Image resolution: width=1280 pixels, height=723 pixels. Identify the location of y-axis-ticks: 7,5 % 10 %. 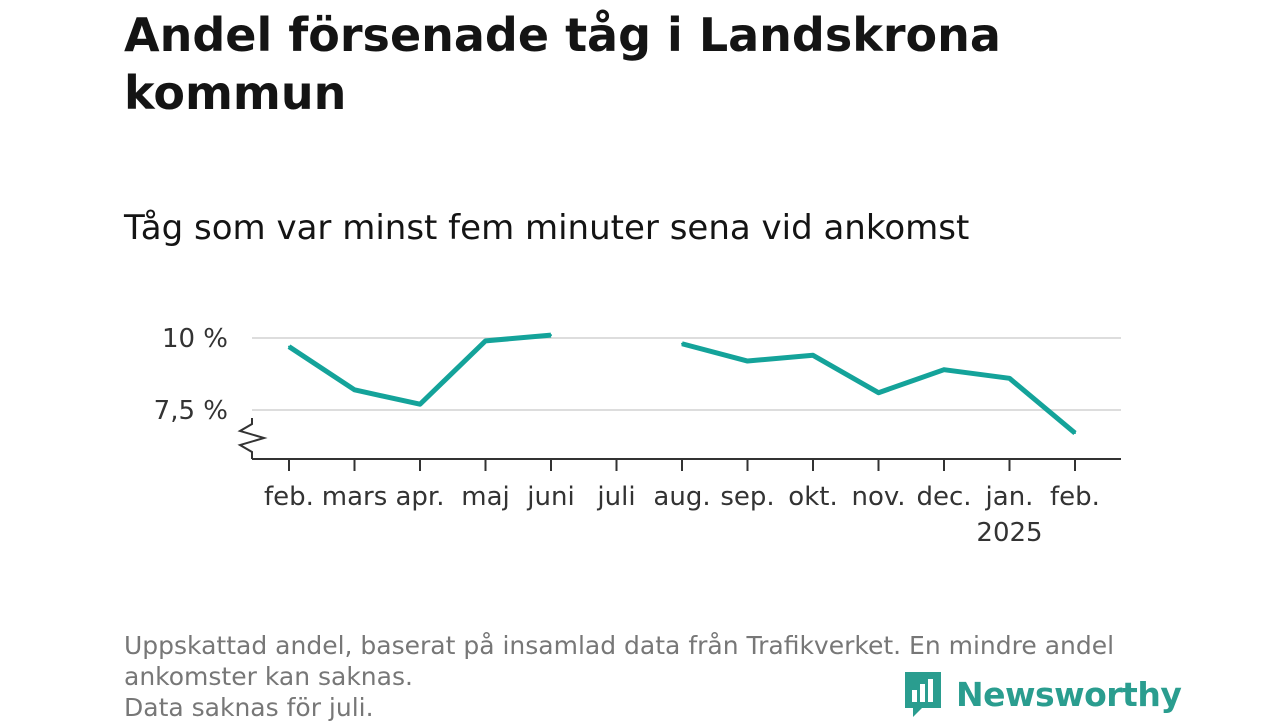
(191, 375).